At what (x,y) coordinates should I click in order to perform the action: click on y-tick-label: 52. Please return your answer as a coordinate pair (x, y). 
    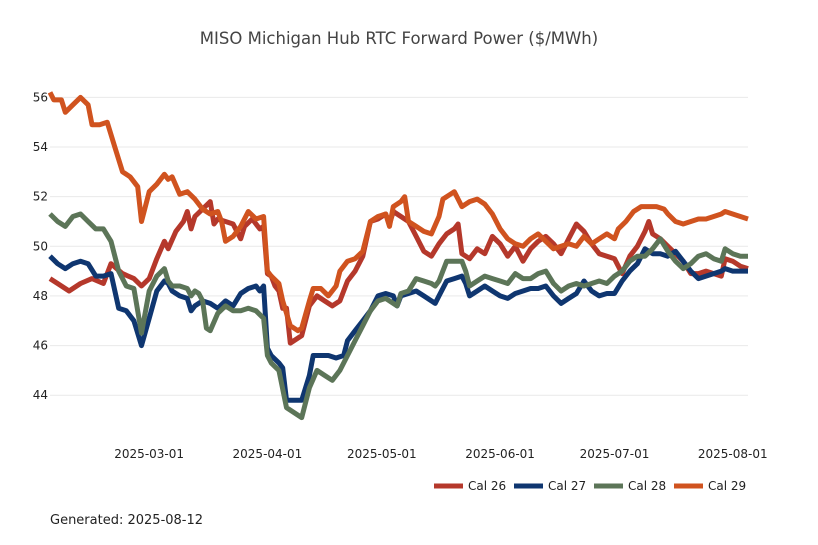
    Looking at the image, I should click on (40, 197).